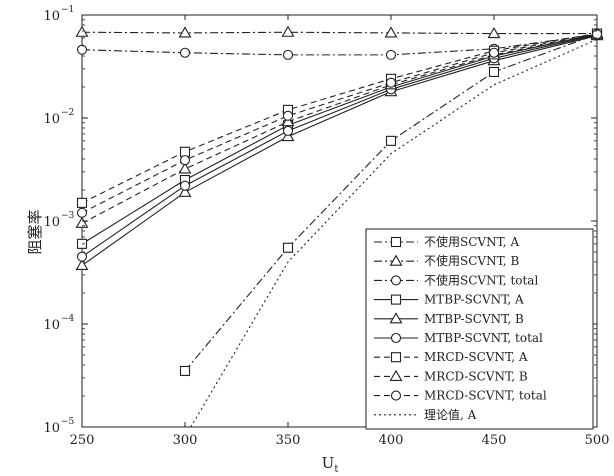  I want to click on legend-label: MRCD-SCVNT, total, so click(485, 396).